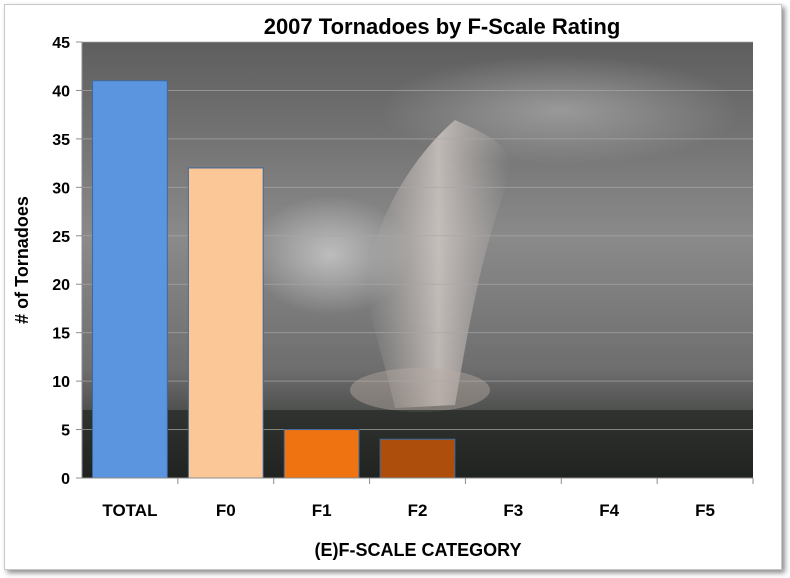 The image size is (790, 578). Describe the element at coordinates (322, 510) in the screenshot. I see `x-tick-label-f1: F1` at that location.